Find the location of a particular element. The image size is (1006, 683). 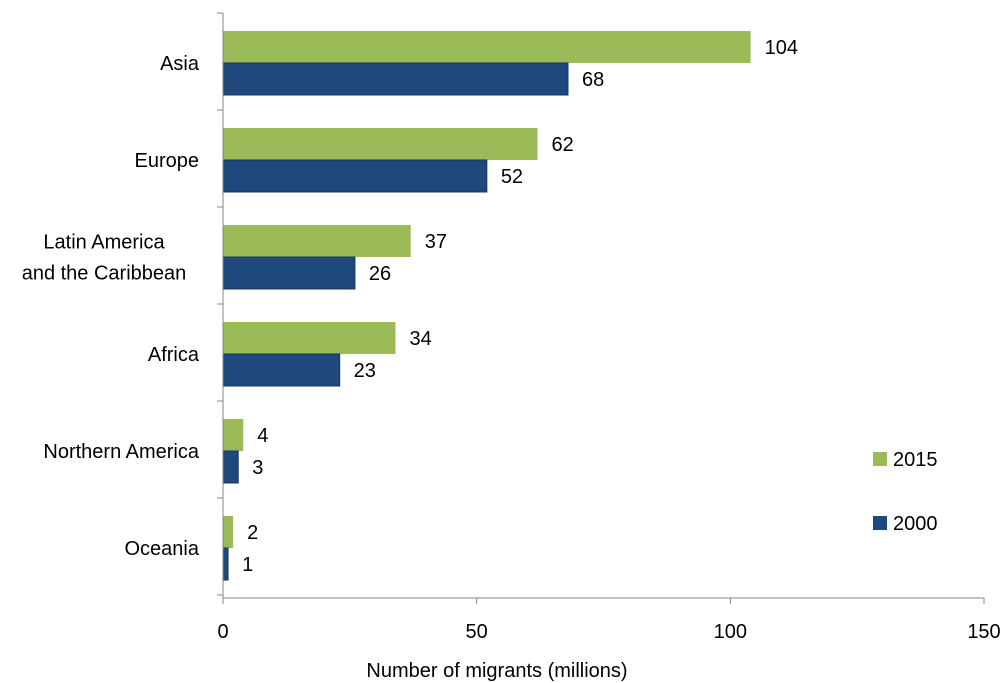

legend-swatch-2015 is located at coordinates (880, 459).